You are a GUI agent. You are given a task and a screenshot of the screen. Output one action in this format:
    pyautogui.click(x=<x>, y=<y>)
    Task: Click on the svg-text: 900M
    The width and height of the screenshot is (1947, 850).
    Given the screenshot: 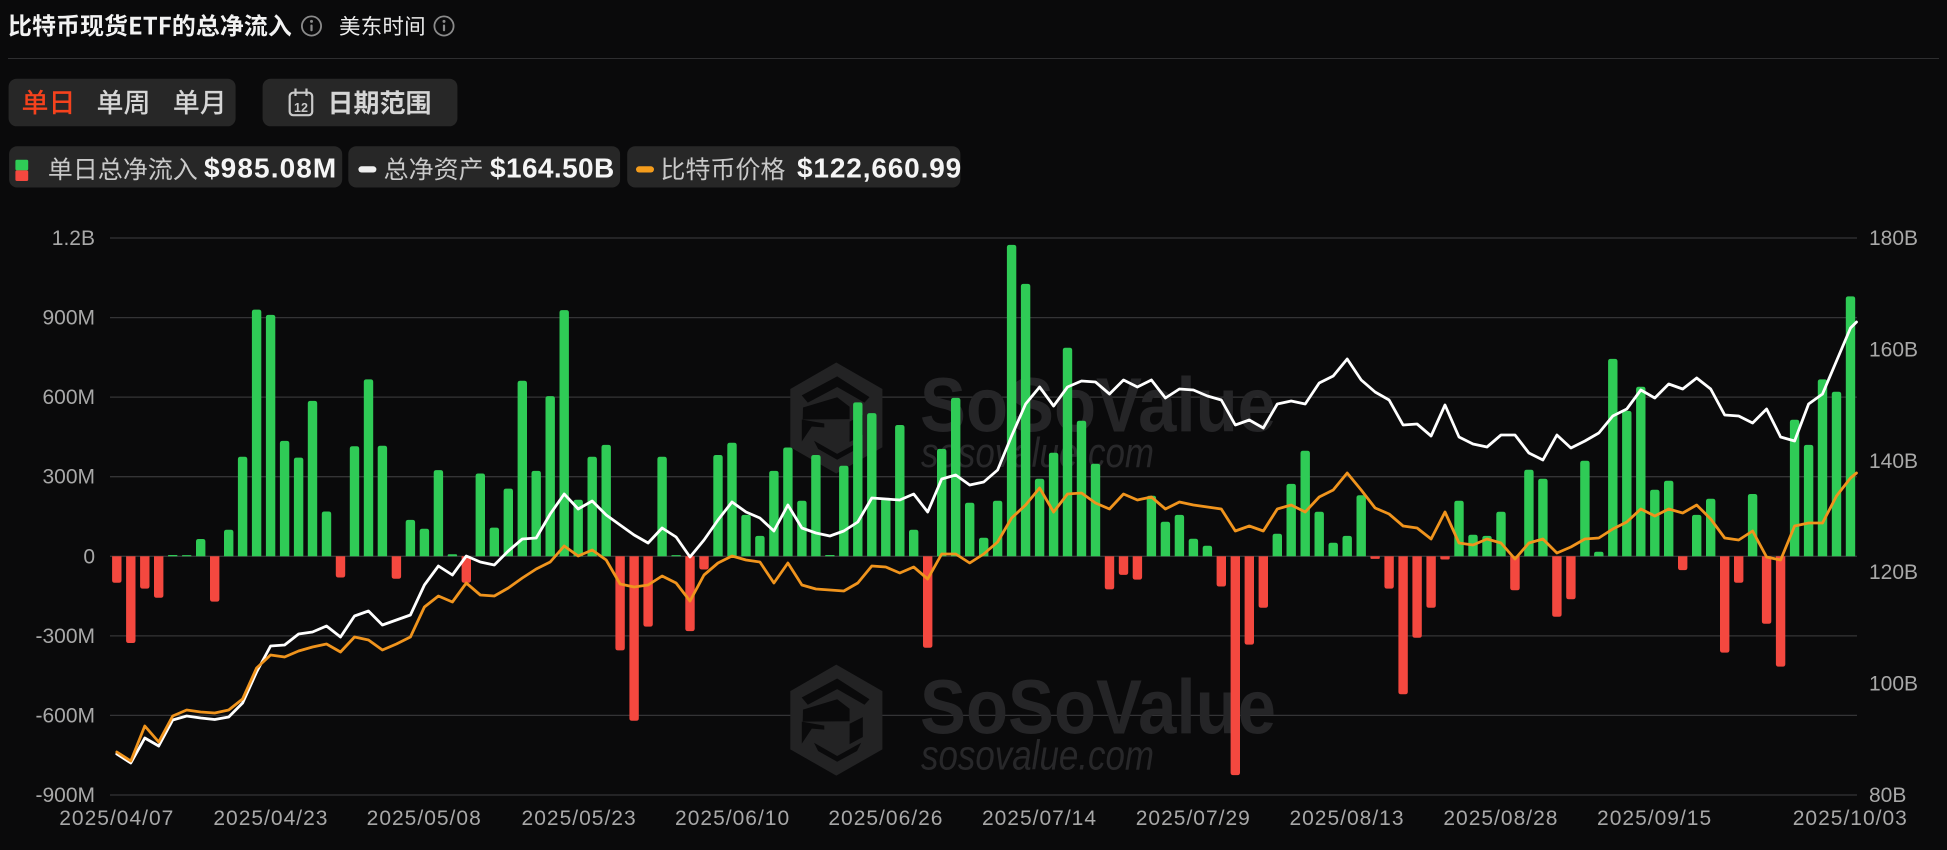 What is the action you would take?
    pyautogui.click(x=68, y=318)
    